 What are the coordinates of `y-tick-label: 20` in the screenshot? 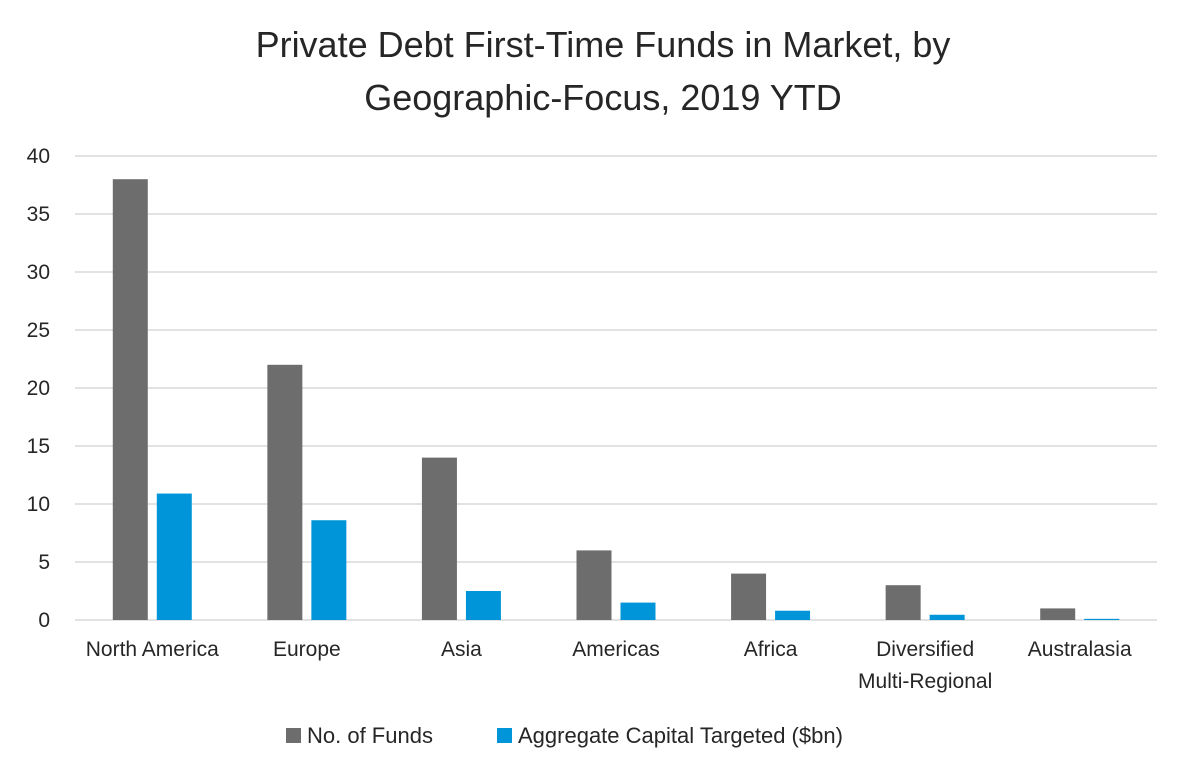 It's located at (38, 388).